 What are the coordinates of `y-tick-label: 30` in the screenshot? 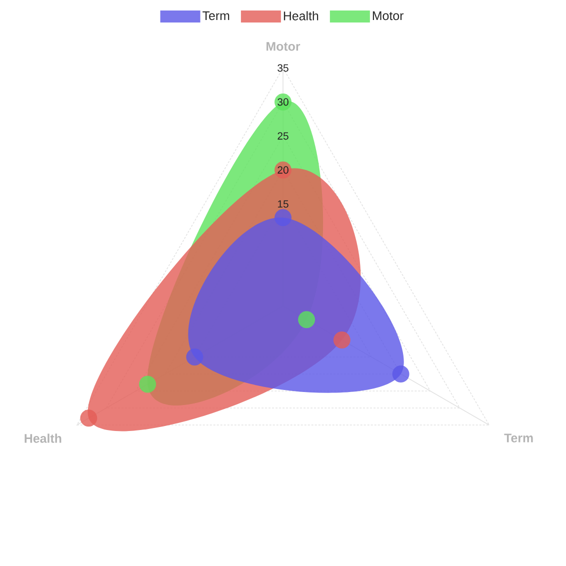 It's located at (283, 102).